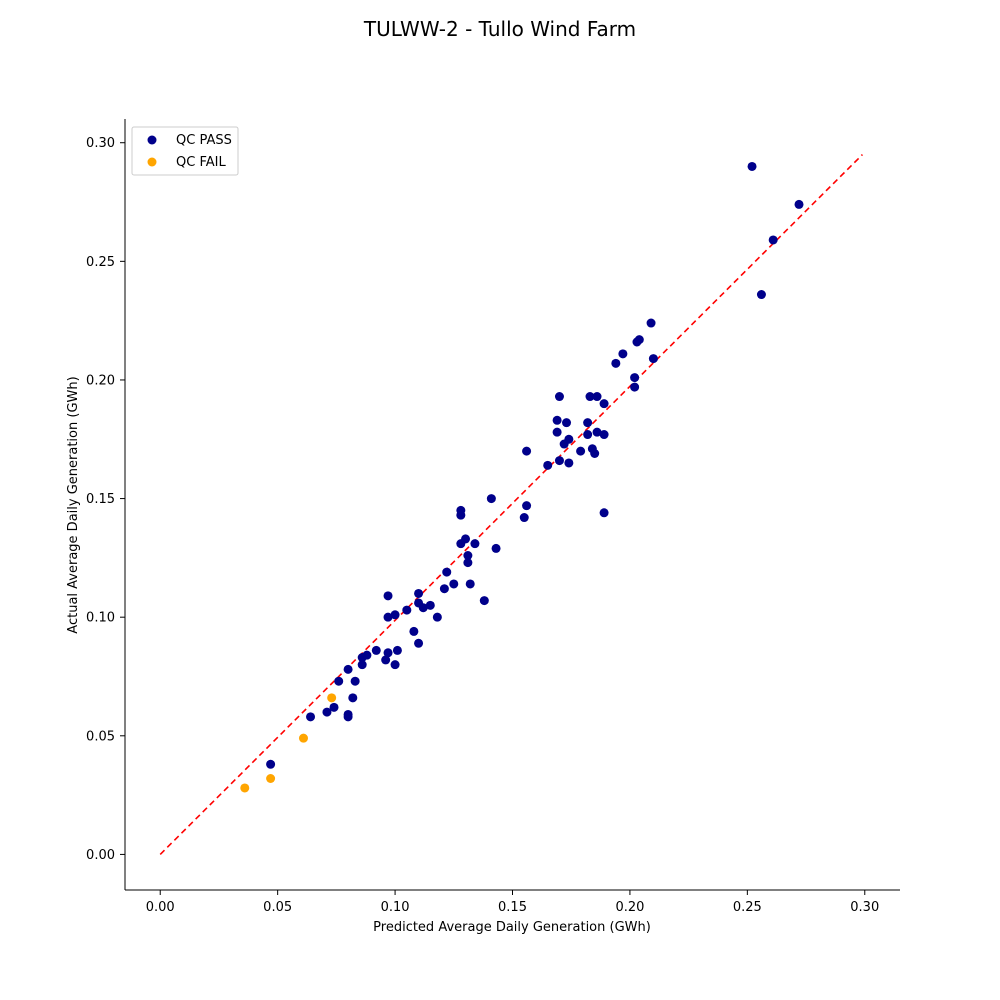 Image resolution: width=1000 pixels, height=1000 pixels. What do you see at coordinates (201, 162) in the screenshot?
I see `legend-label-qc-fail: QC FAIL` at bounding box center [201, 162].